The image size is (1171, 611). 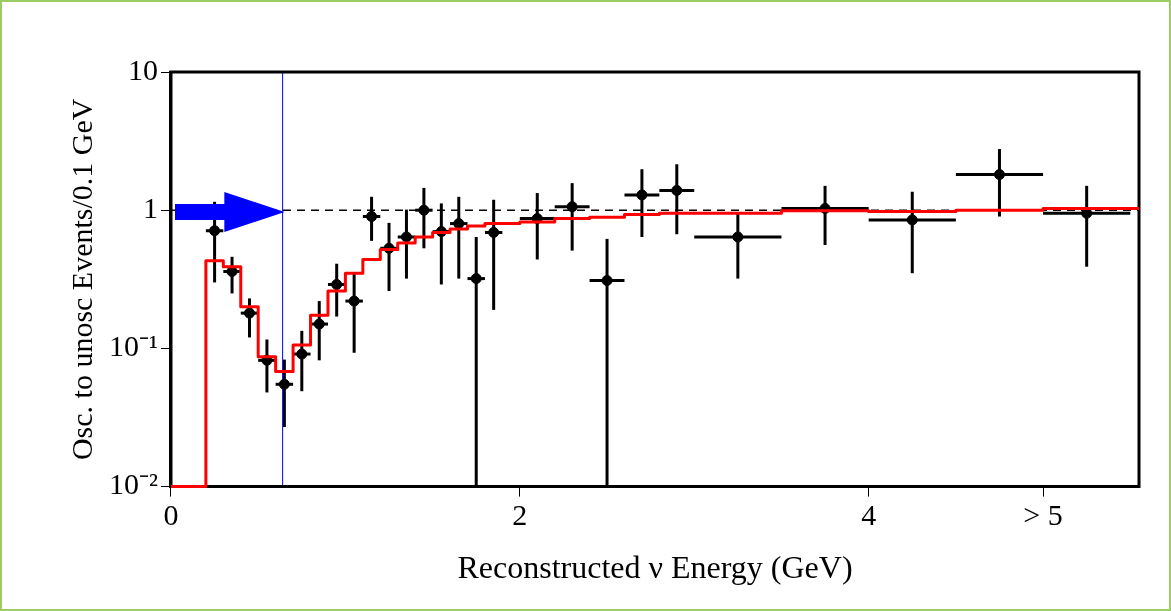 What do you see at coordinates (81, 279) in the screenshot?
I see `y-axis-title: Osc. to unosc Events/0.1 GeV` at bounding box center [81, 279].